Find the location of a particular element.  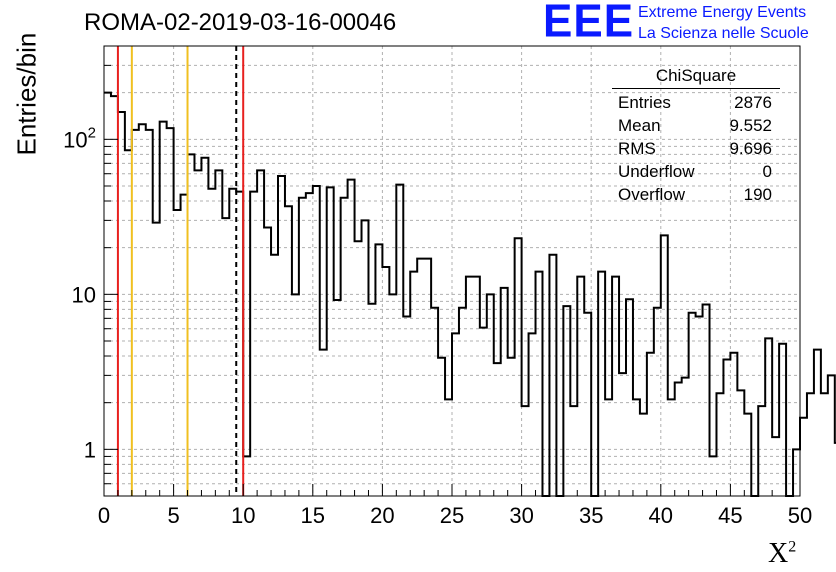

x-tick-label: 25 is located at coordinates (452, 515).